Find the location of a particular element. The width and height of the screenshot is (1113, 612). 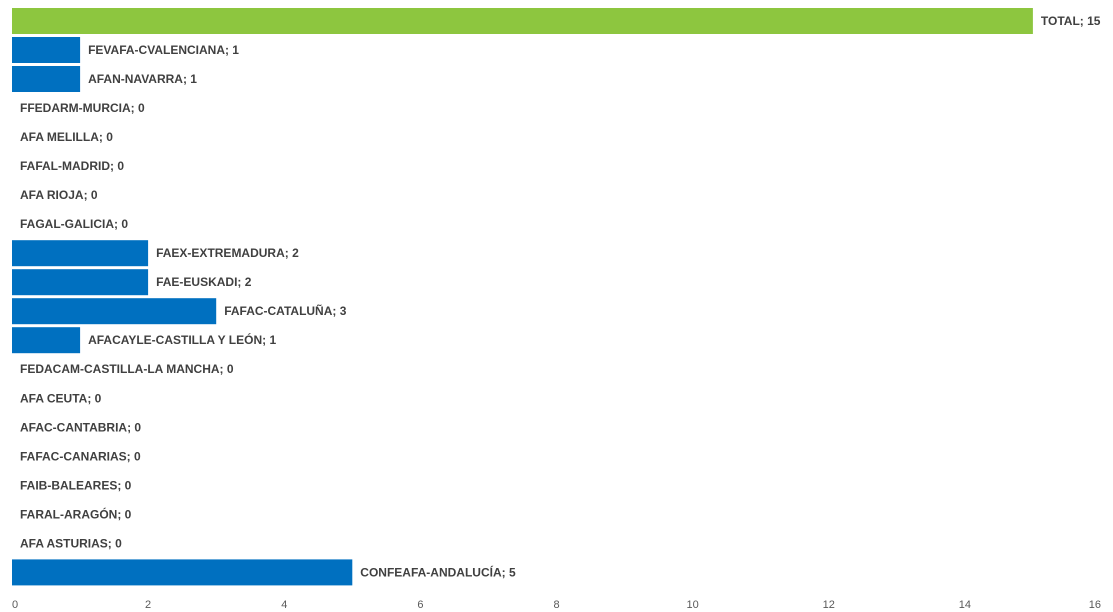

data-label-9: FAE-EUSKADI; 2 is located at coordinates (204, 282).